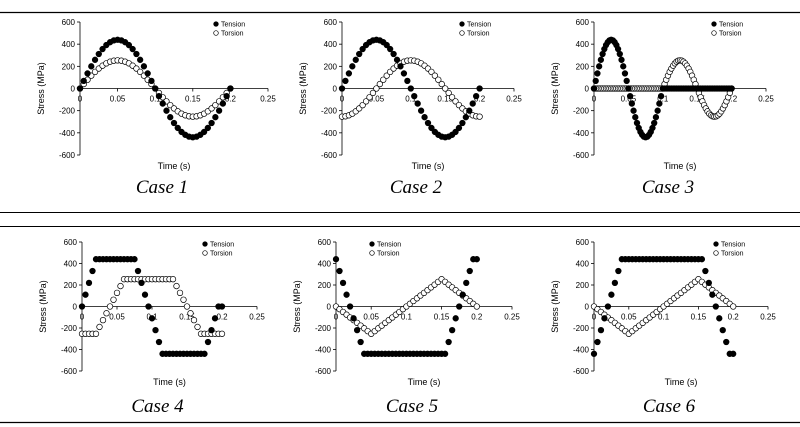  What do you see at coordinates (583, 66) in the screenshot?
I see `y-tick-label: 200` at bounding box center [583, 66].